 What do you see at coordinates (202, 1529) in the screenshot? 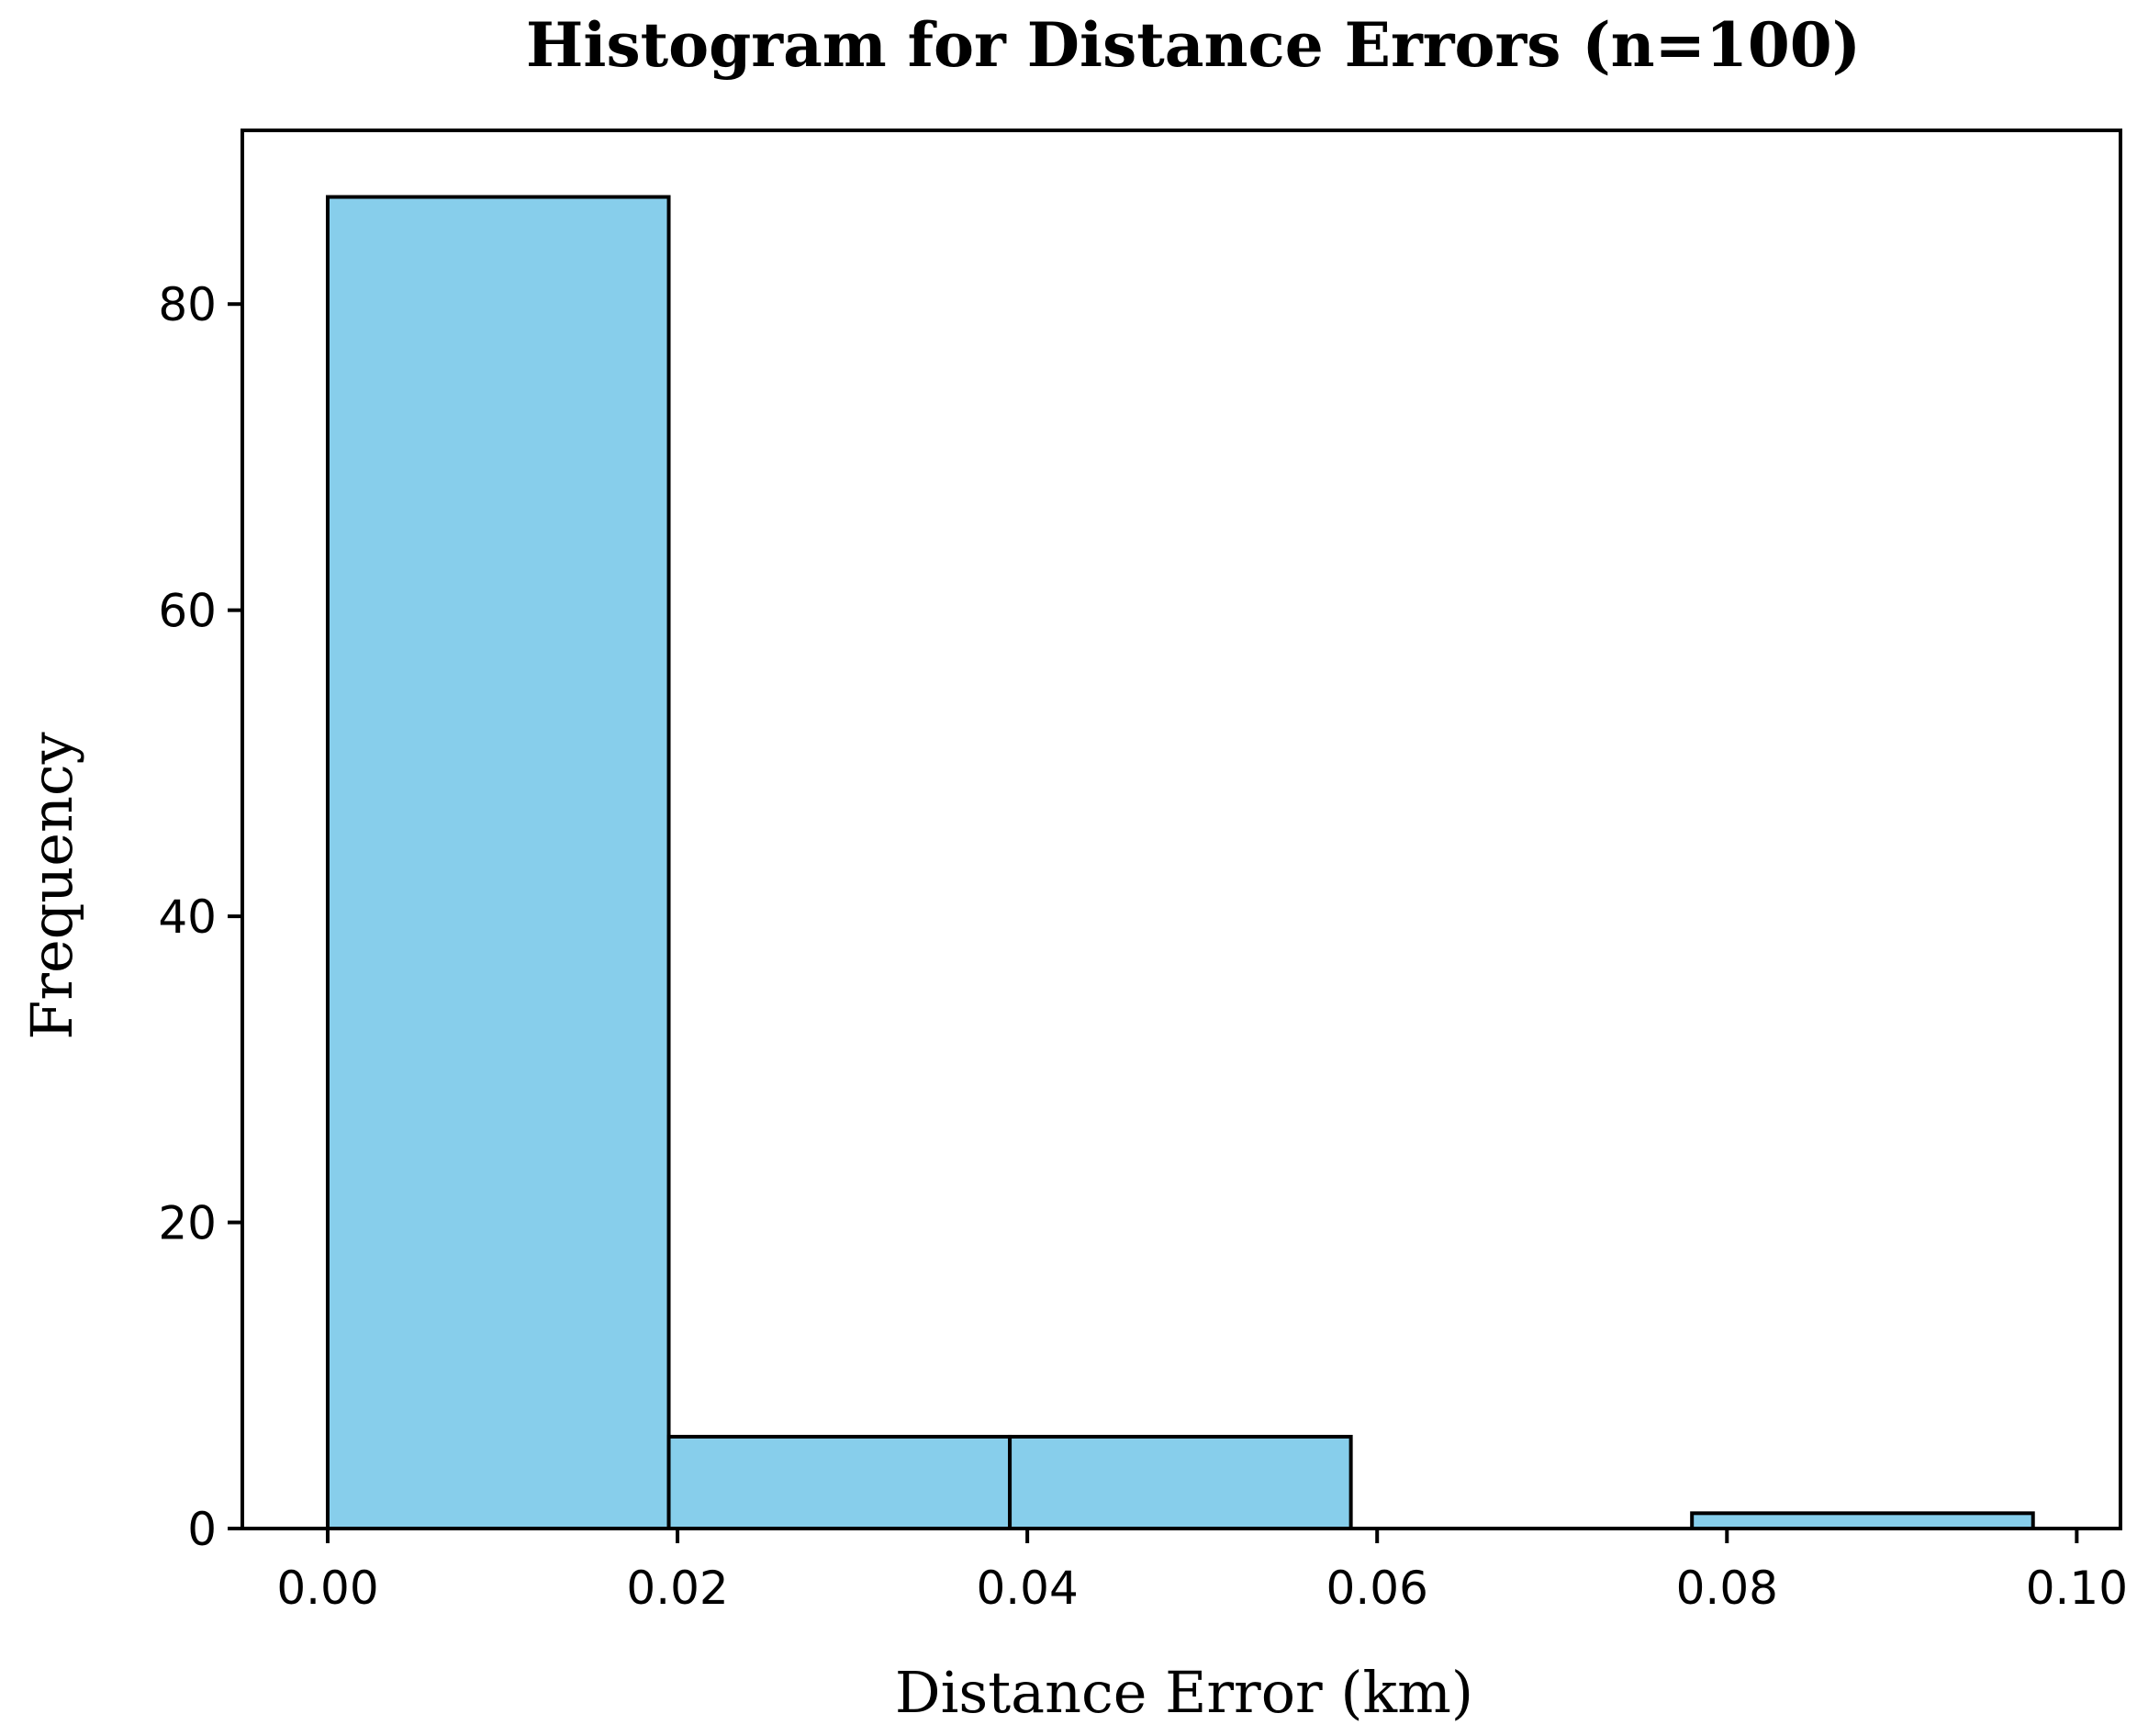
I see `y-tick-label: 0` at bounding box center [202, 1529].